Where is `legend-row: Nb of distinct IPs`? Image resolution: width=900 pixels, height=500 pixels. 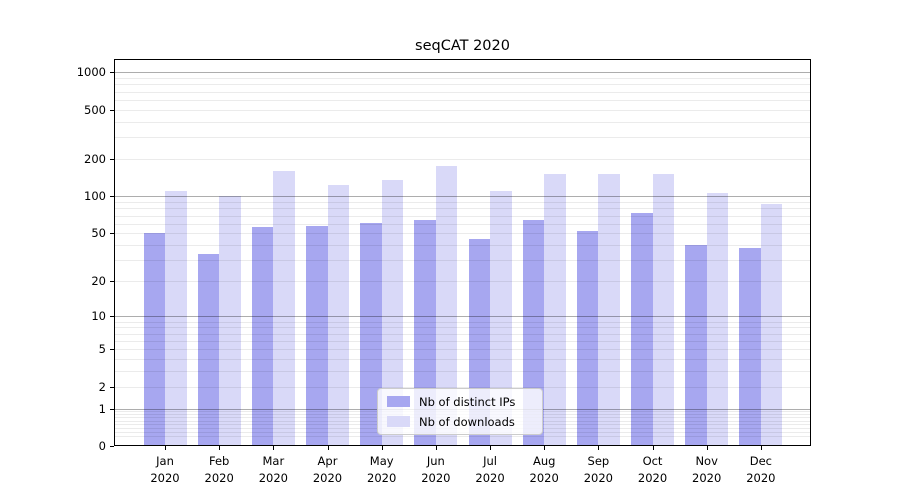 legend-row: Nb of distinct IPs is located at coordinates (464, 401).